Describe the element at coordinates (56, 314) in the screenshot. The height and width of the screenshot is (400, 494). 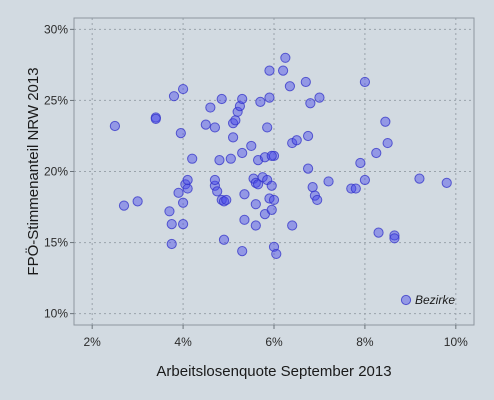
I see `y-tick-label: 10%` at that location.